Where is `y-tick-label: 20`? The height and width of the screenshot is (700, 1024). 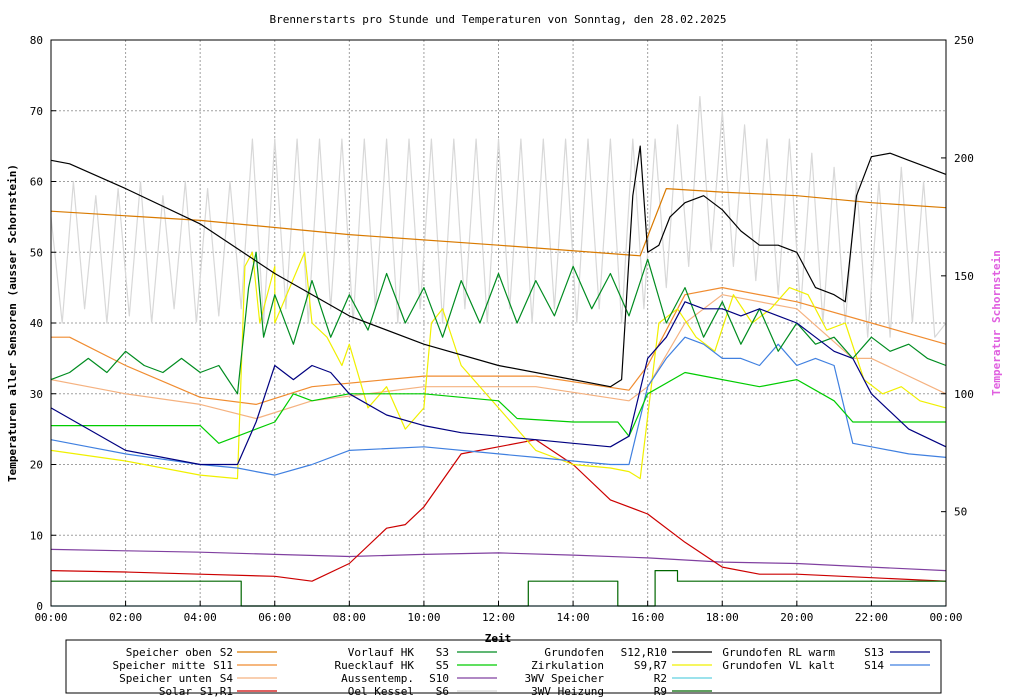 y-tick-label: 20 is located at coordinates (36, 465).